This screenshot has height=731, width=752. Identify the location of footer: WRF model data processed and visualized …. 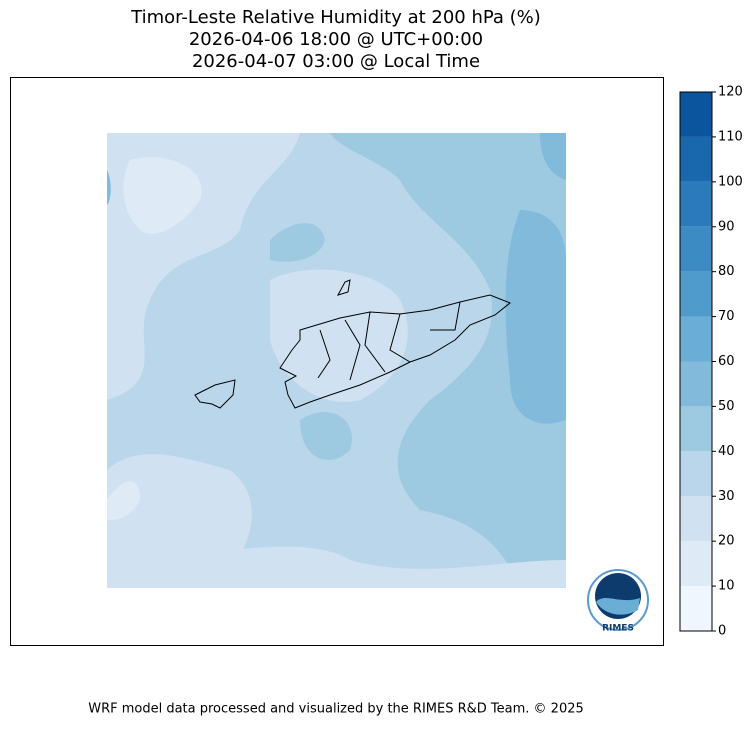
(336, 709).